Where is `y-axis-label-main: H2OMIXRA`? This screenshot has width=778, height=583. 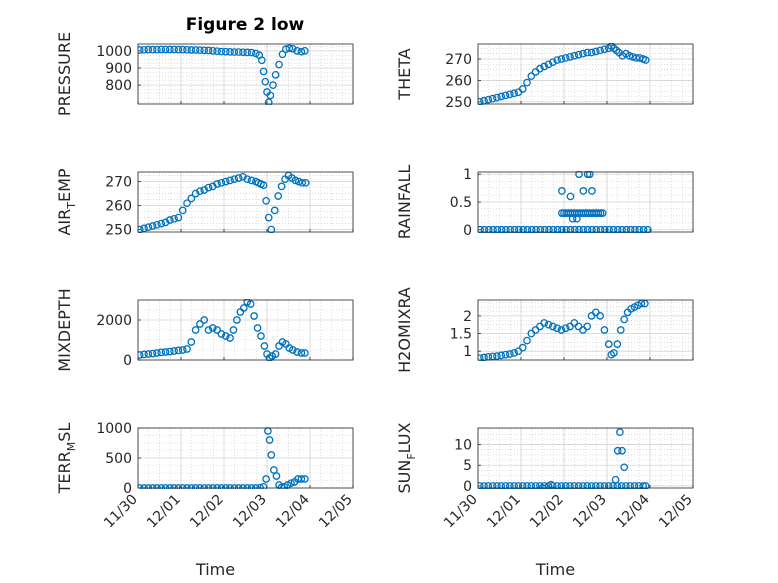
y-axis-label-main: H2OMIXRA is located at coordinates (404, 330).